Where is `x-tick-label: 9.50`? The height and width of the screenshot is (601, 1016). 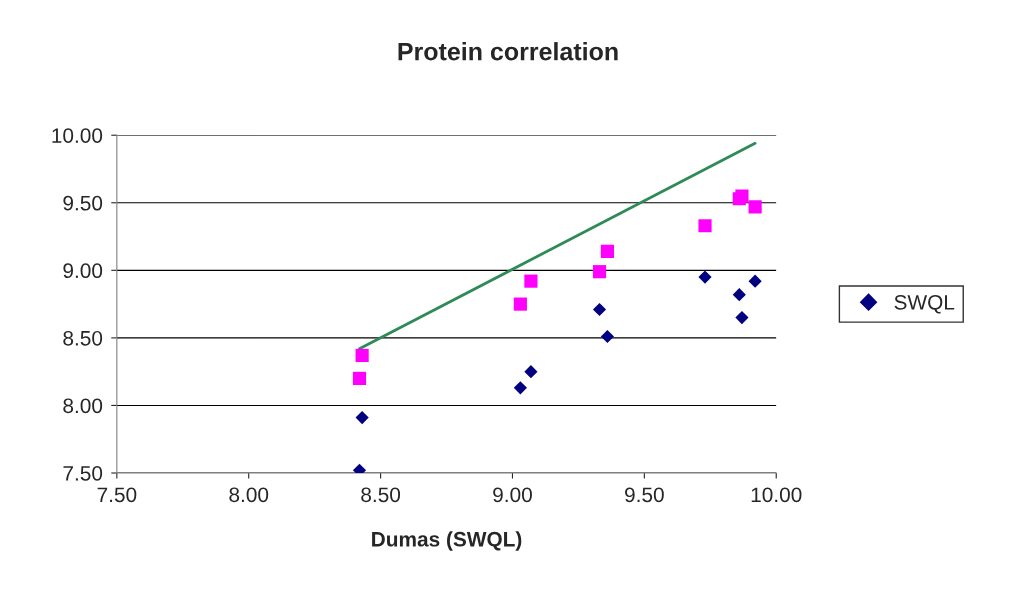
x-tick-label: 9.50 is located at coordinates (644, 495).